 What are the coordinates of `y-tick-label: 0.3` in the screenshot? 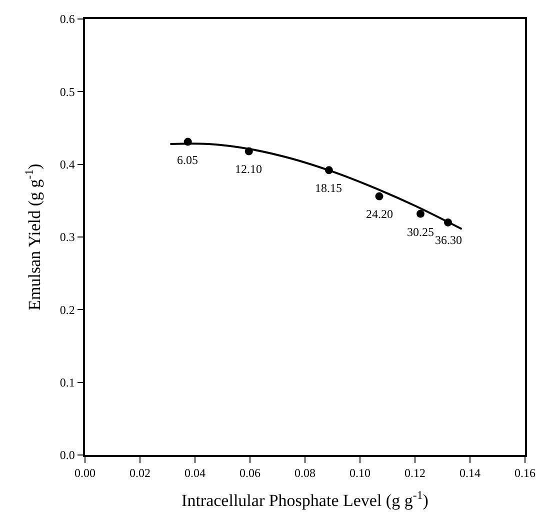 It's located at (67, 237).